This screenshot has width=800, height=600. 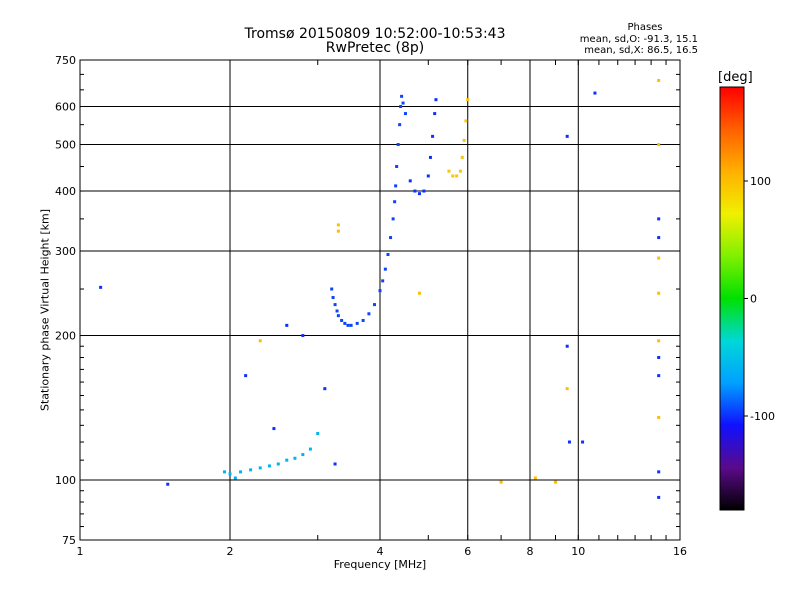 What do you see at coordinates (380, 564) in the screenshot?
I see `x-axis-label: Frequency [MHz]` at bounding box center [380, 564].